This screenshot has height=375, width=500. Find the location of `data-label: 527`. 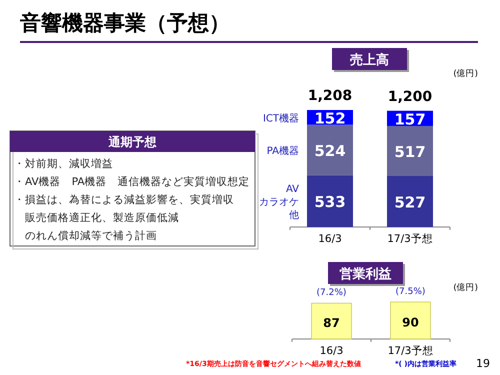

data-label: 527 is located at coordinates (410, 203).